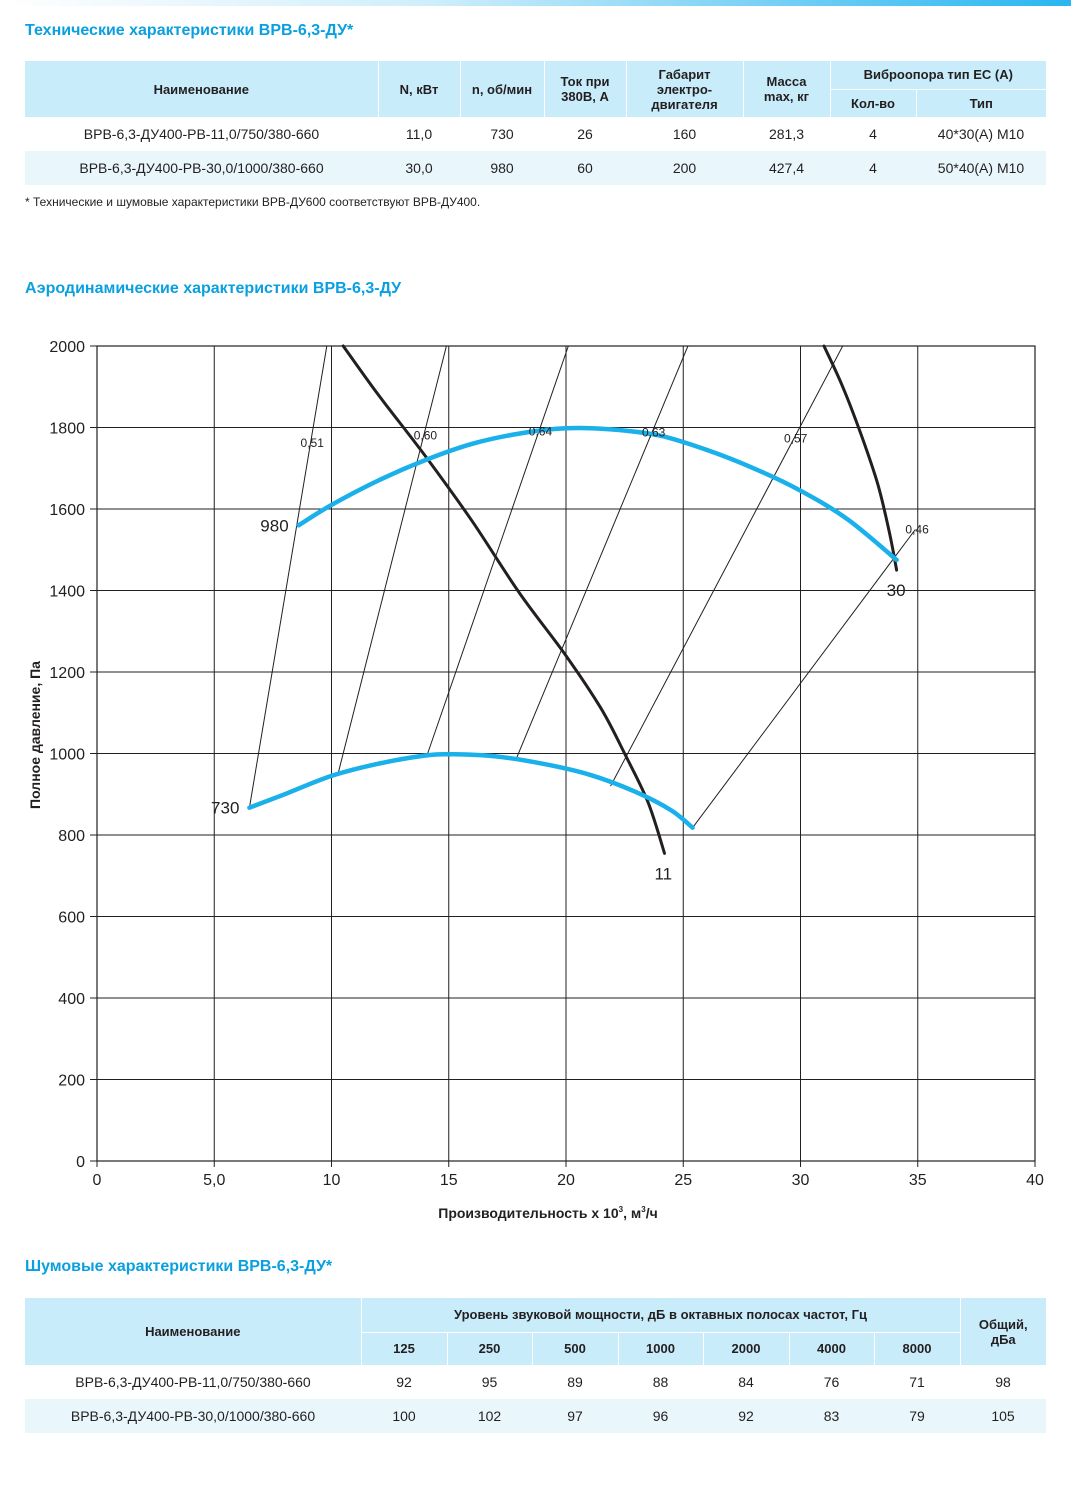 The width and height of the screenshot is (1071, 1492). Describe the element at coordinates (418, 89) in the screenshot. I see `tech-header-power: N, кВт` at that location.